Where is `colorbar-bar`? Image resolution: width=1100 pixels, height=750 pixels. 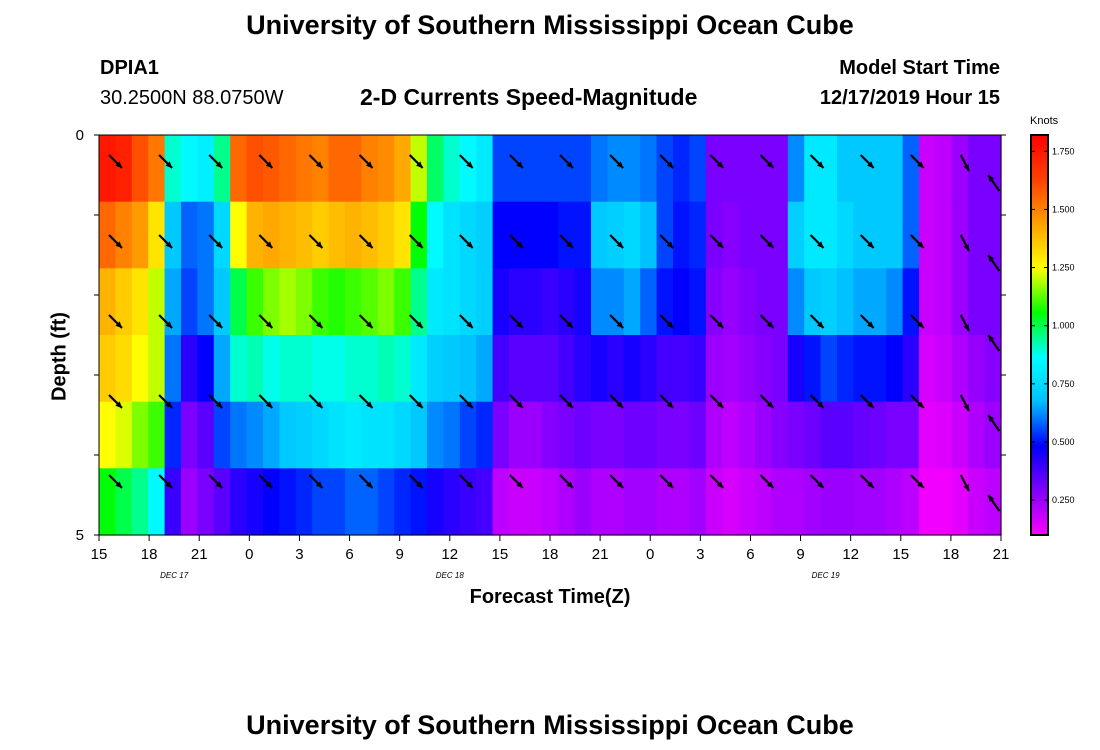
colorbar-bar is located at coordinates (1039, 335).